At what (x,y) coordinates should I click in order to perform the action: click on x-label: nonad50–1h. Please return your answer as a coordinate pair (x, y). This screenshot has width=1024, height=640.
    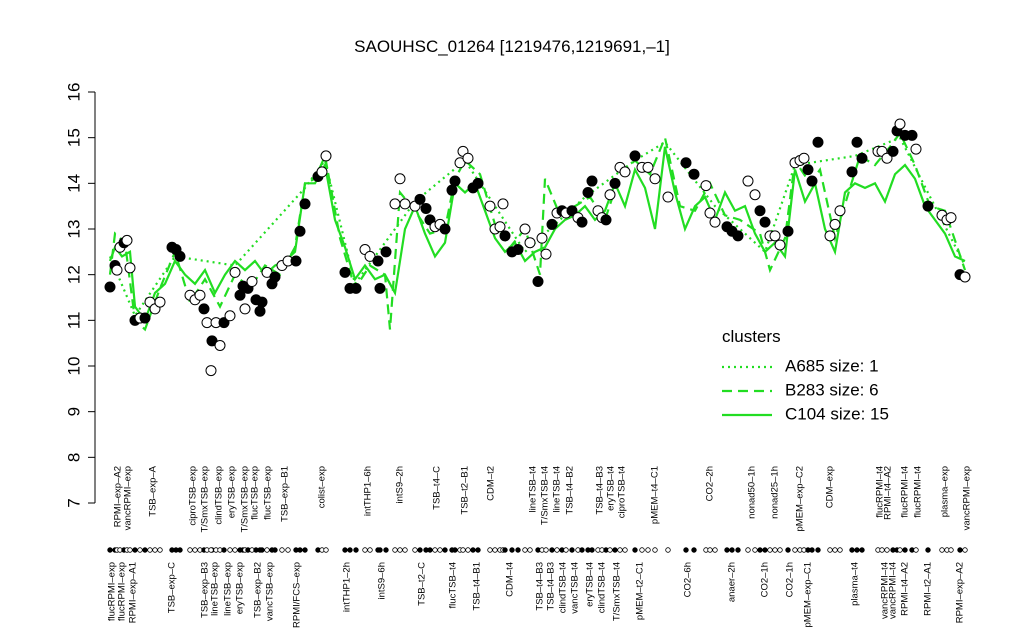
    Looking at the image, I should click on (752, 492).